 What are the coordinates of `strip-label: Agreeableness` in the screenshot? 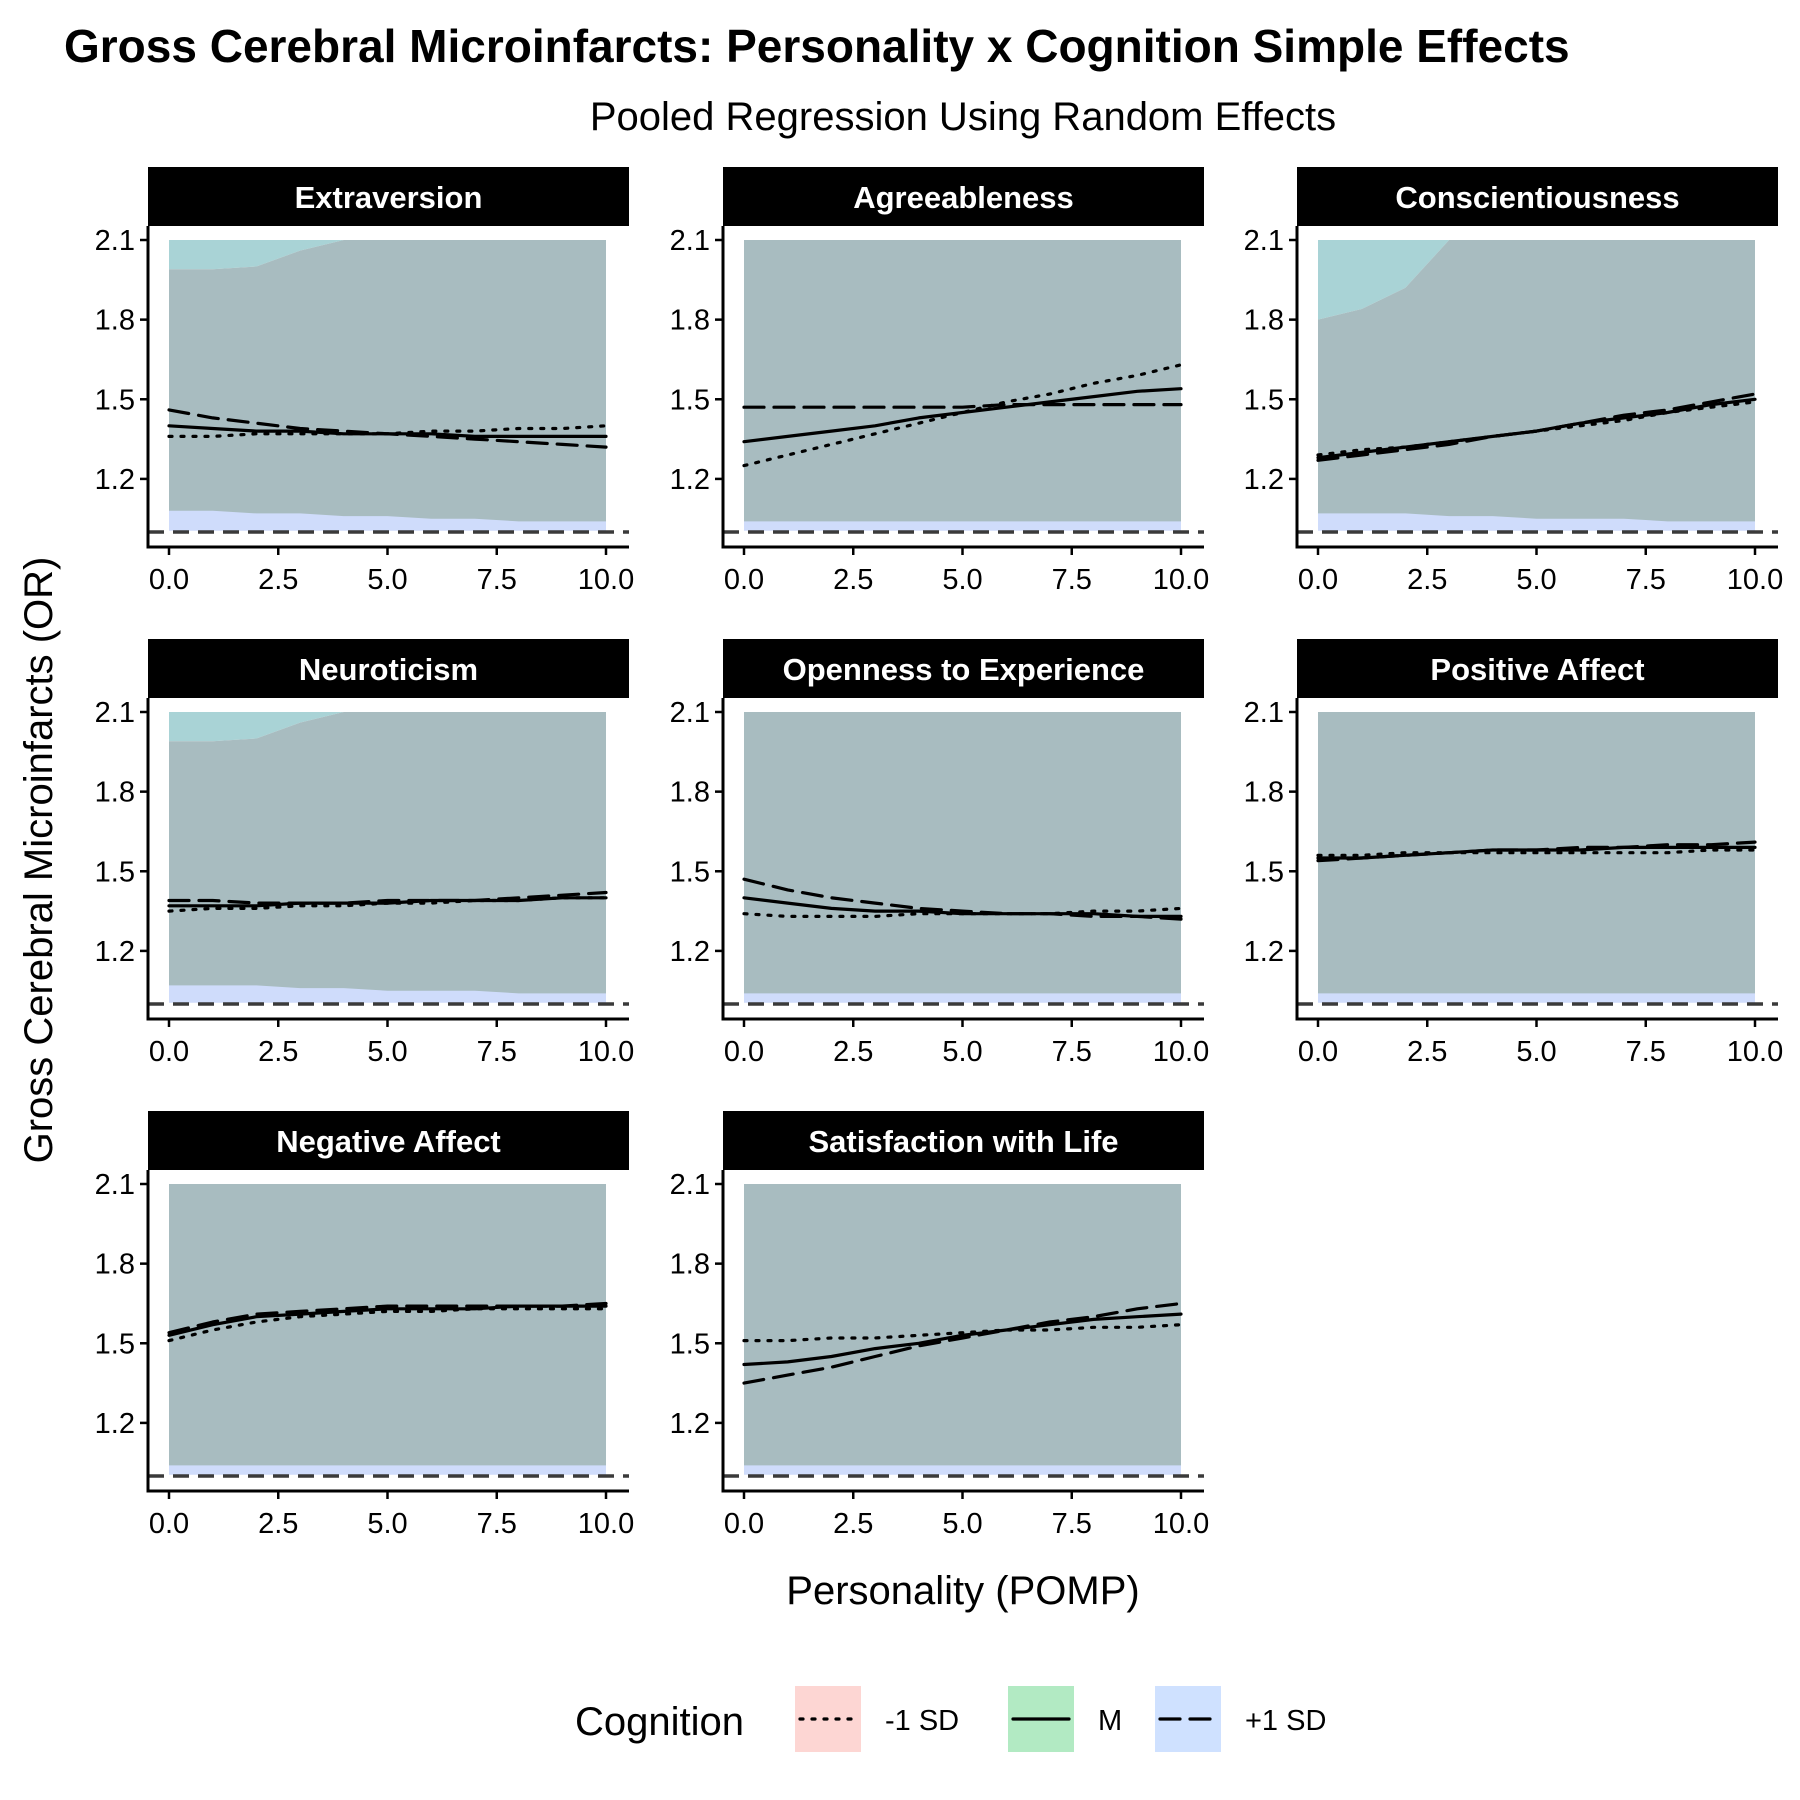 It's located at (963, 197).